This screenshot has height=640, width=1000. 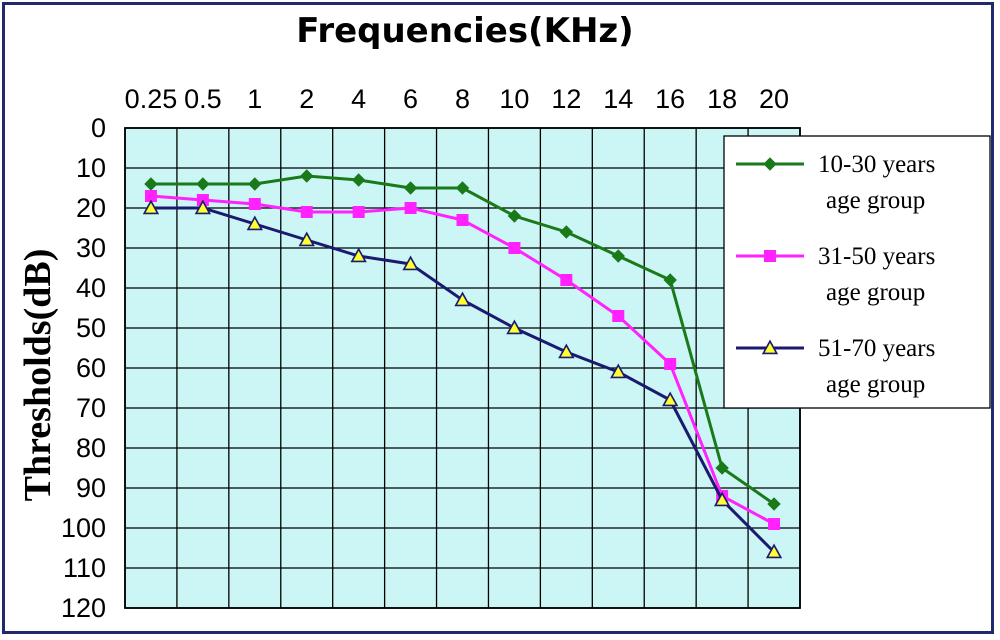 I want to click on x-tick-label: 6, so click(x=410, y=99).